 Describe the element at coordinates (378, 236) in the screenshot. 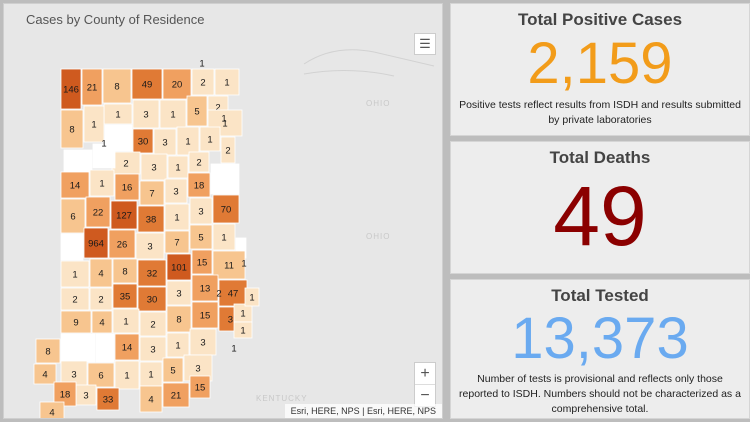

I see `map-label-ohio-2: OHIO` at that location.